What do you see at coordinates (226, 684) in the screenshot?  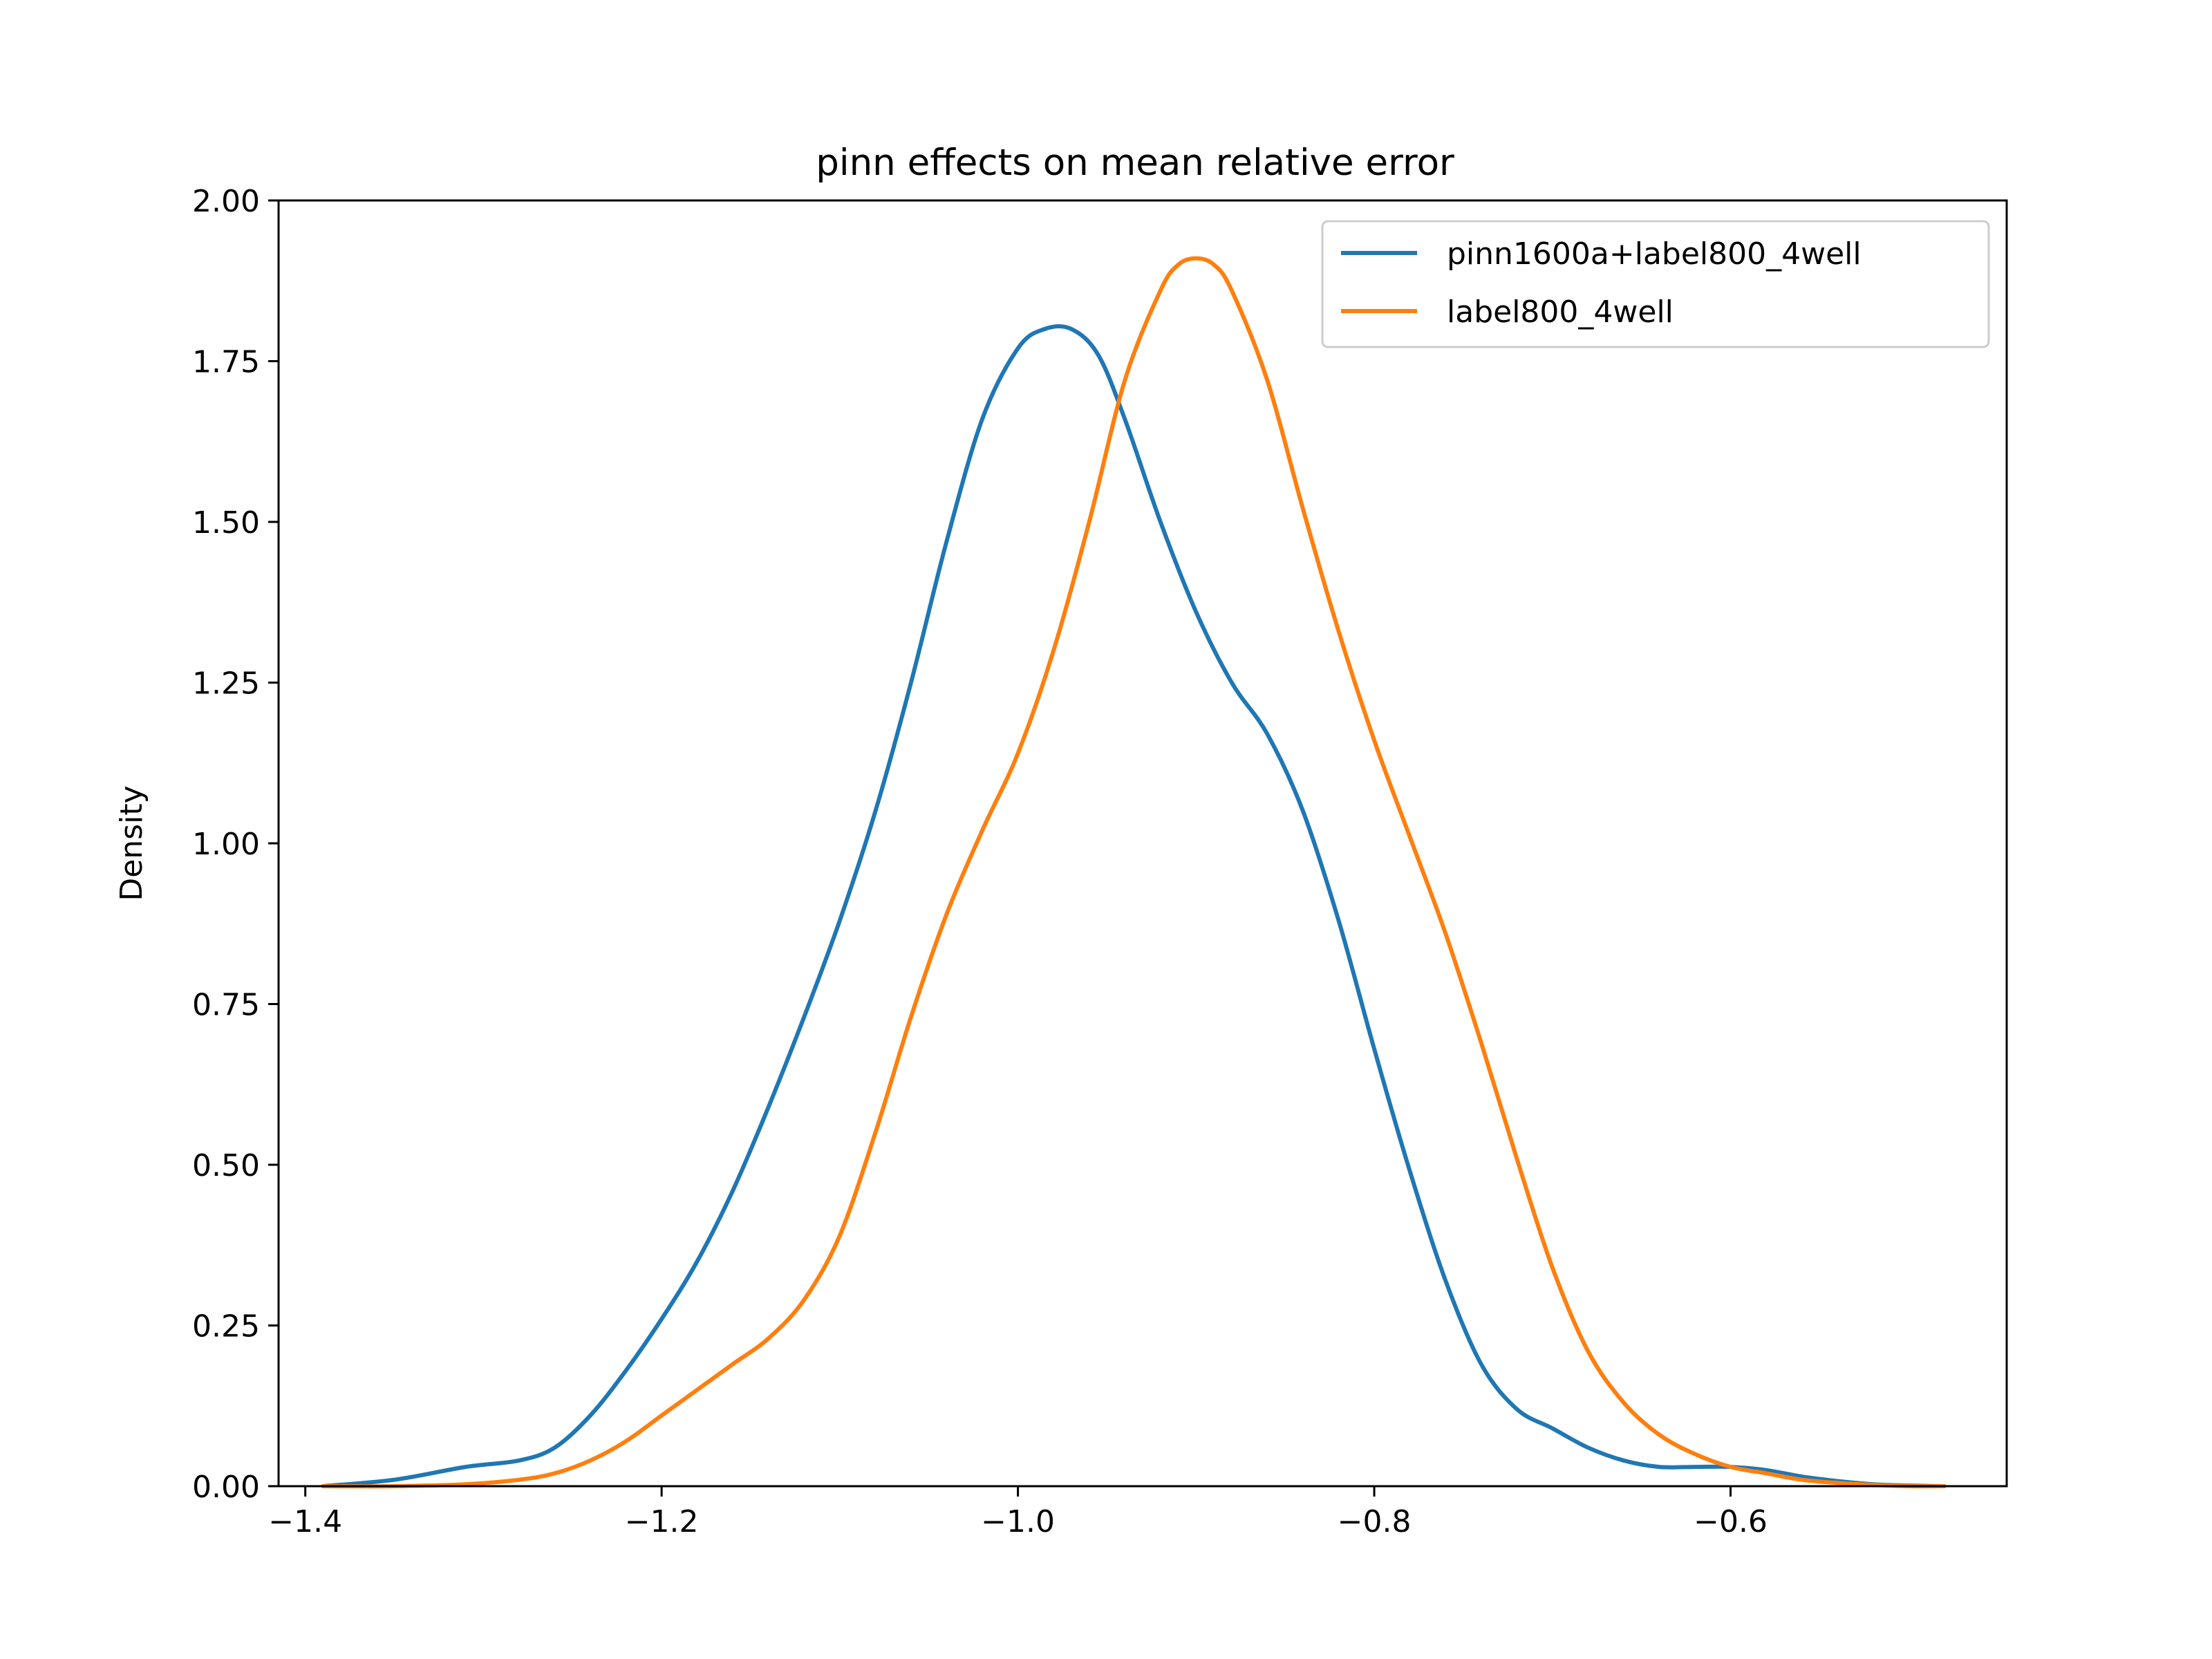 I see `y-tick-label: 1.25` at bounding box center [226, 684].